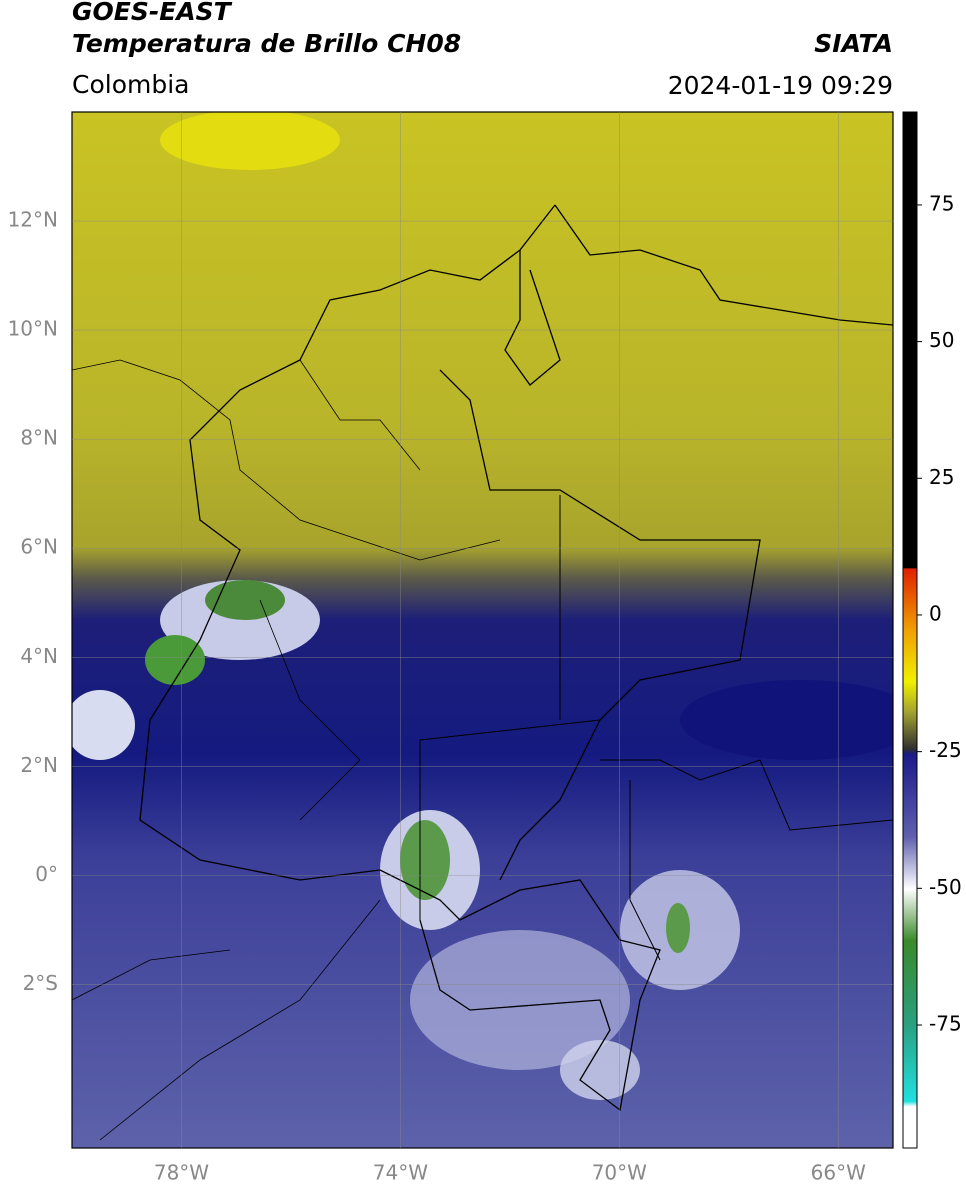 The width and height of the screenshot is (966, 1194). What do you see at coordinates (619, 1173) in the screenshot?
I see `lon-tick-label: 70°W` at bounding box center [619, 1173].